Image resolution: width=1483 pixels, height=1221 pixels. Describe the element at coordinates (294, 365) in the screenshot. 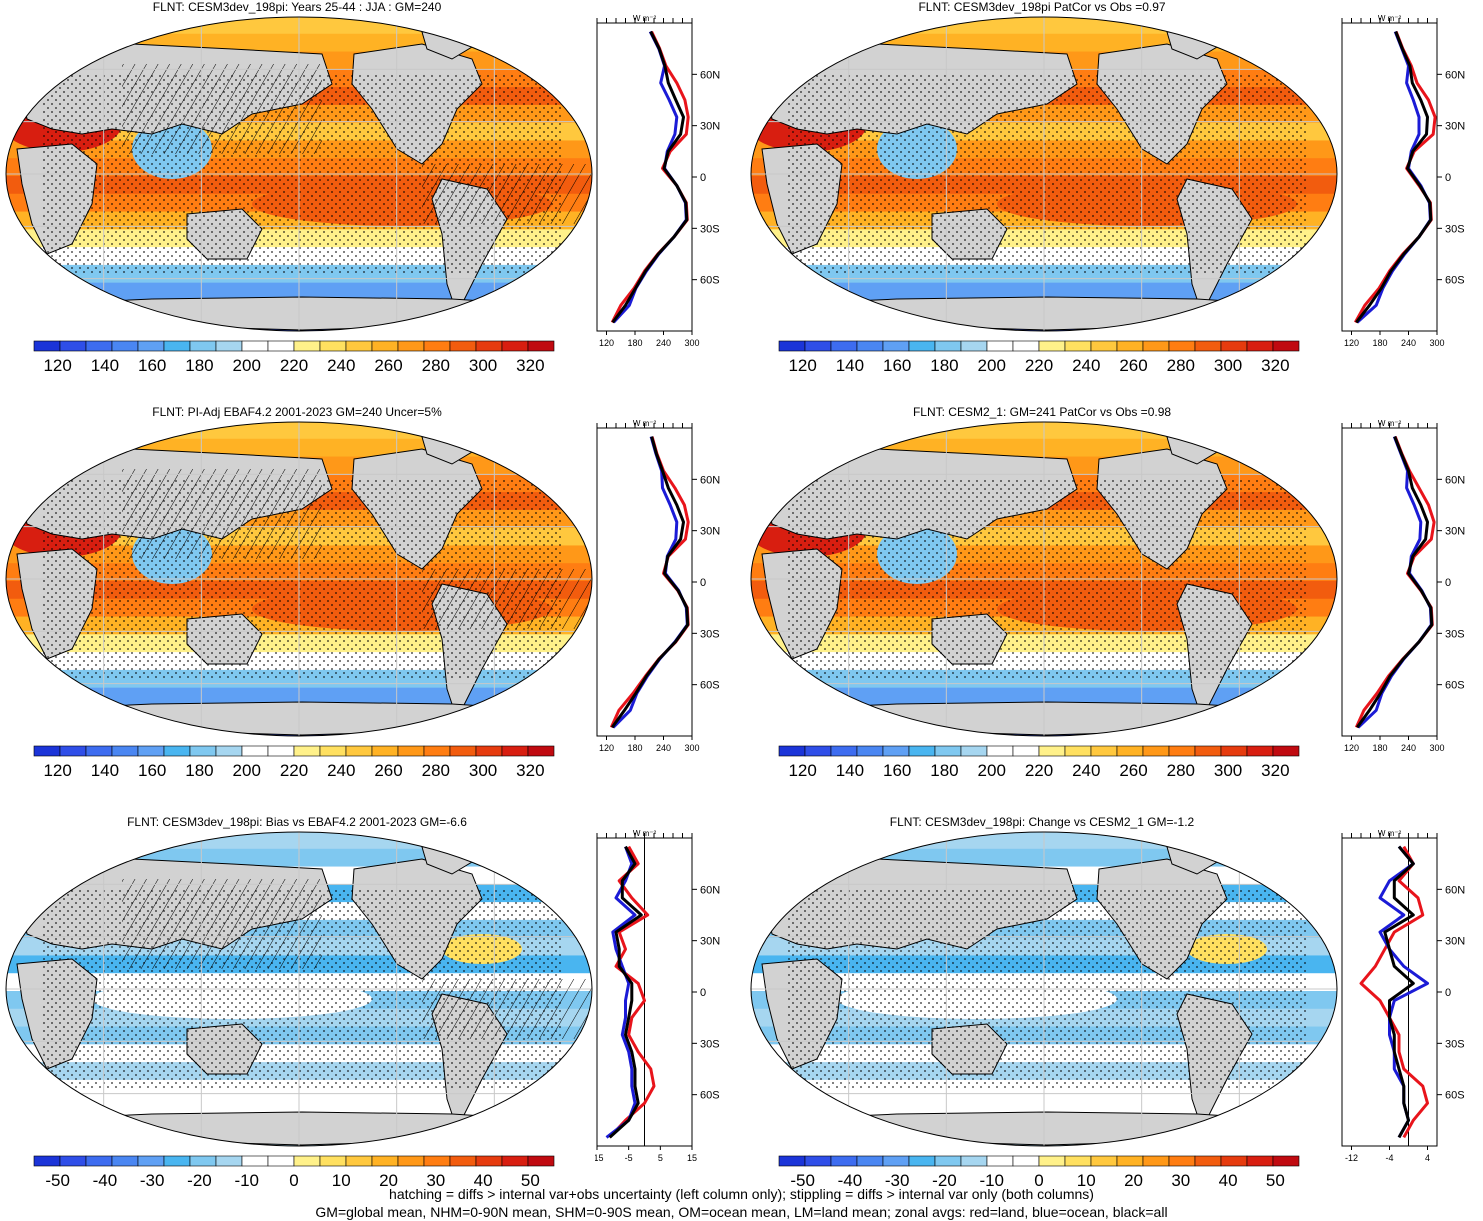

I see `colorbar-tick-label: 220` at that location.